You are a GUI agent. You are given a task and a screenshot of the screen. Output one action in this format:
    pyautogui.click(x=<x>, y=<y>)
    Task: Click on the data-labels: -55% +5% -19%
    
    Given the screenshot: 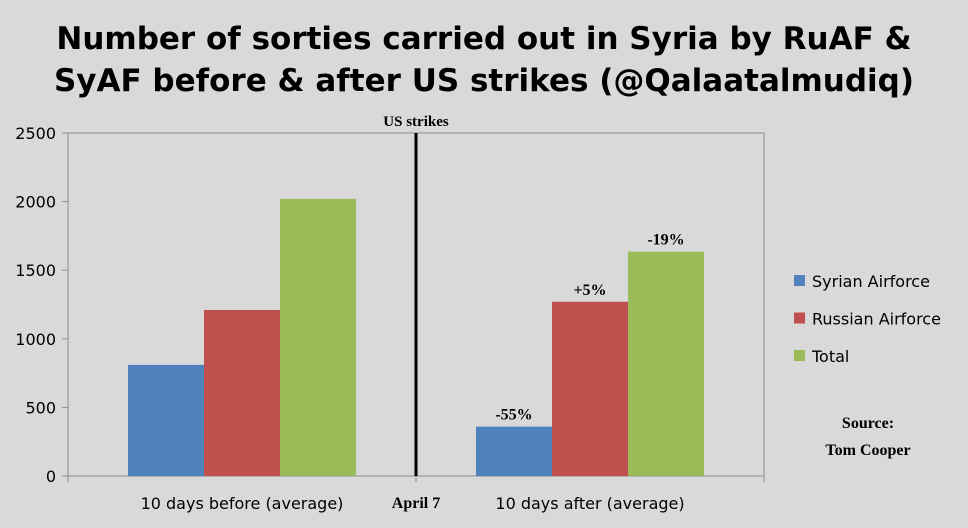 What is the action you would take?
    pyautogui.click(x=589, y=328)
    